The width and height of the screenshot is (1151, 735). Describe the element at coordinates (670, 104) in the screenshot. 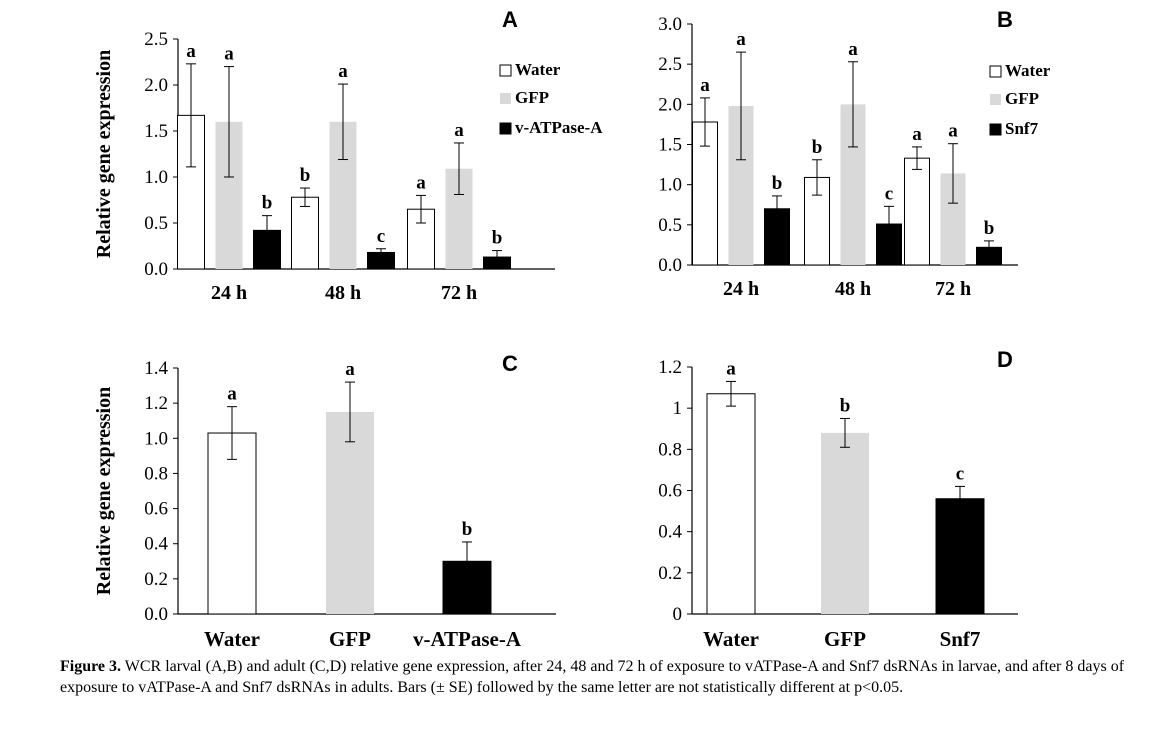

I see `panel-b-y-tick-label: 2.0` at that location.